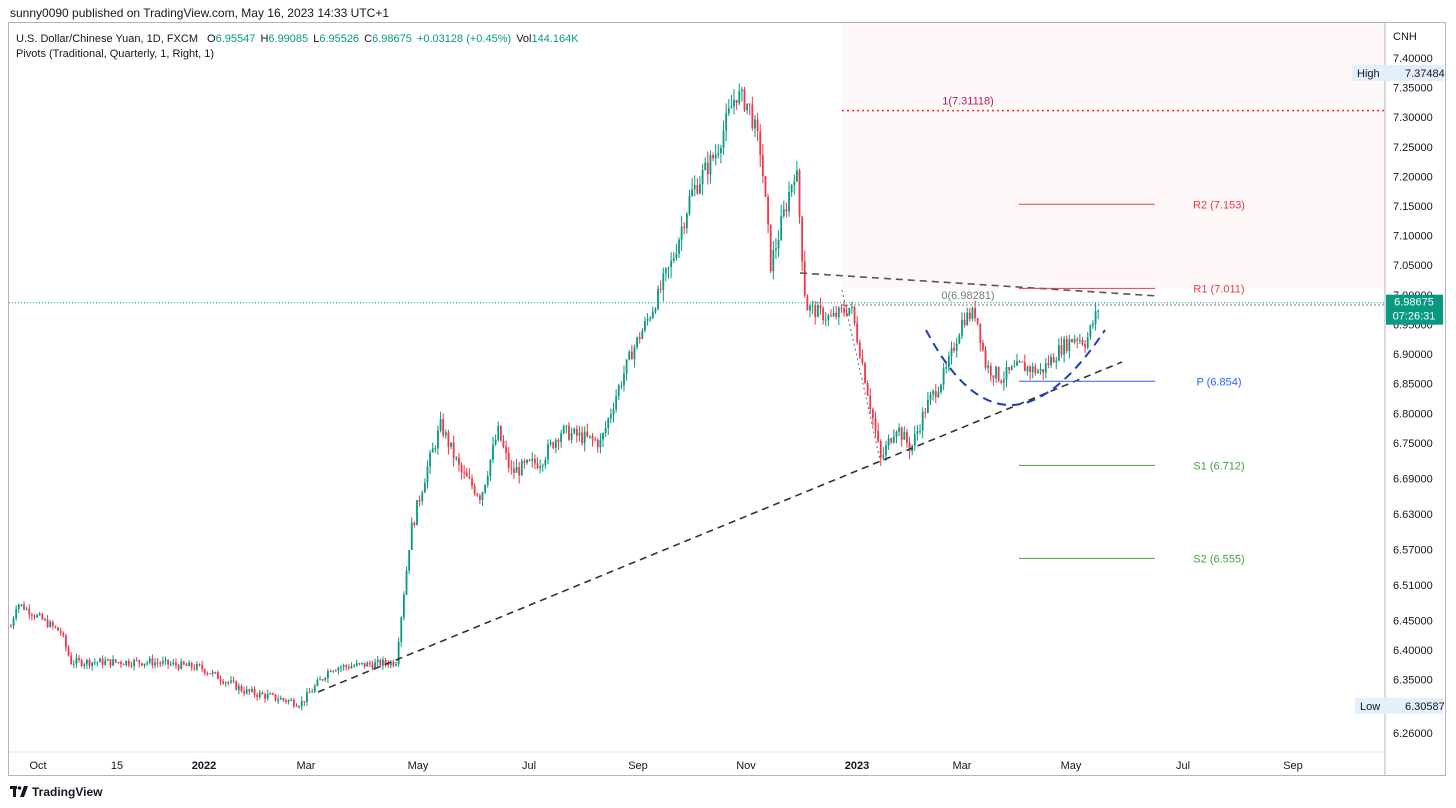 Image resolution: width=1456 pixels, height=808 pixels. Describe the element at coordinates (1413, 586) in the screenshot. I see `y-tick-label: 6.51000` at that location.